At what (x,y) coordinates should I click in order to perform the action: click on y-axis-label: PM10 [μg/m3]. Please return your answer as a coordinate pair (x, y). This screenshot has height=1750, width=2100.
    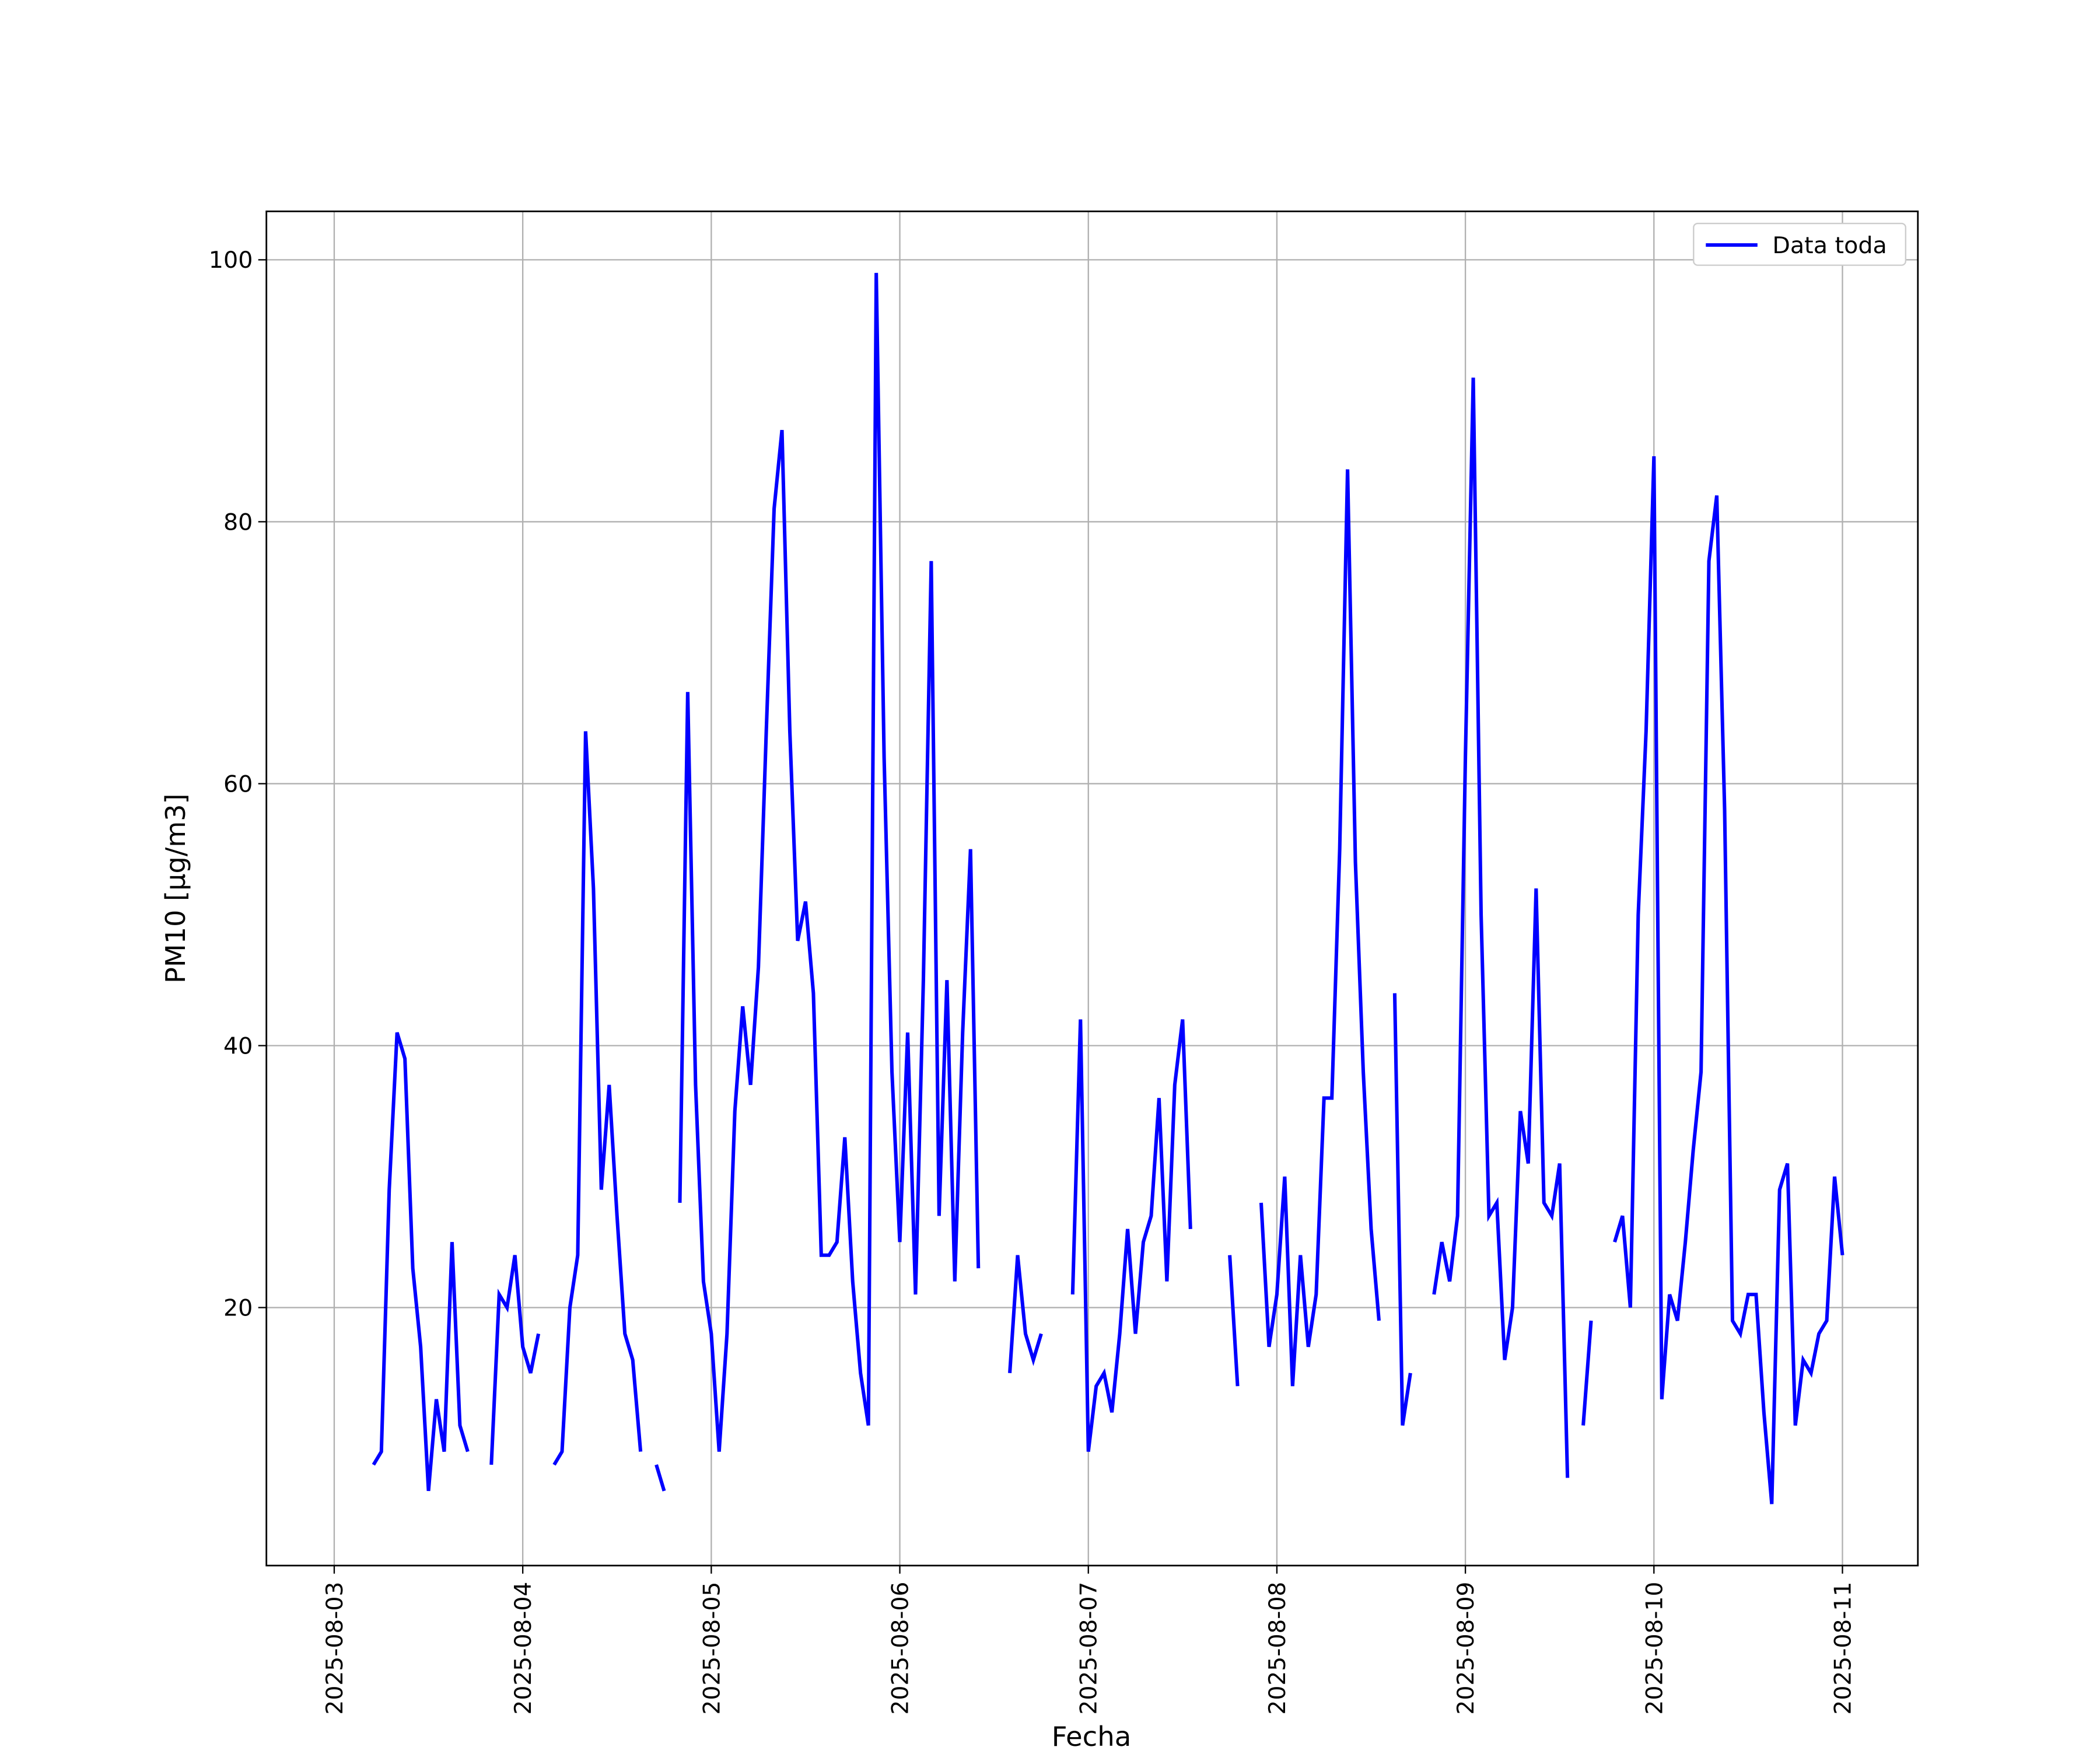
    Looking at the image, I should click on (175, 888).